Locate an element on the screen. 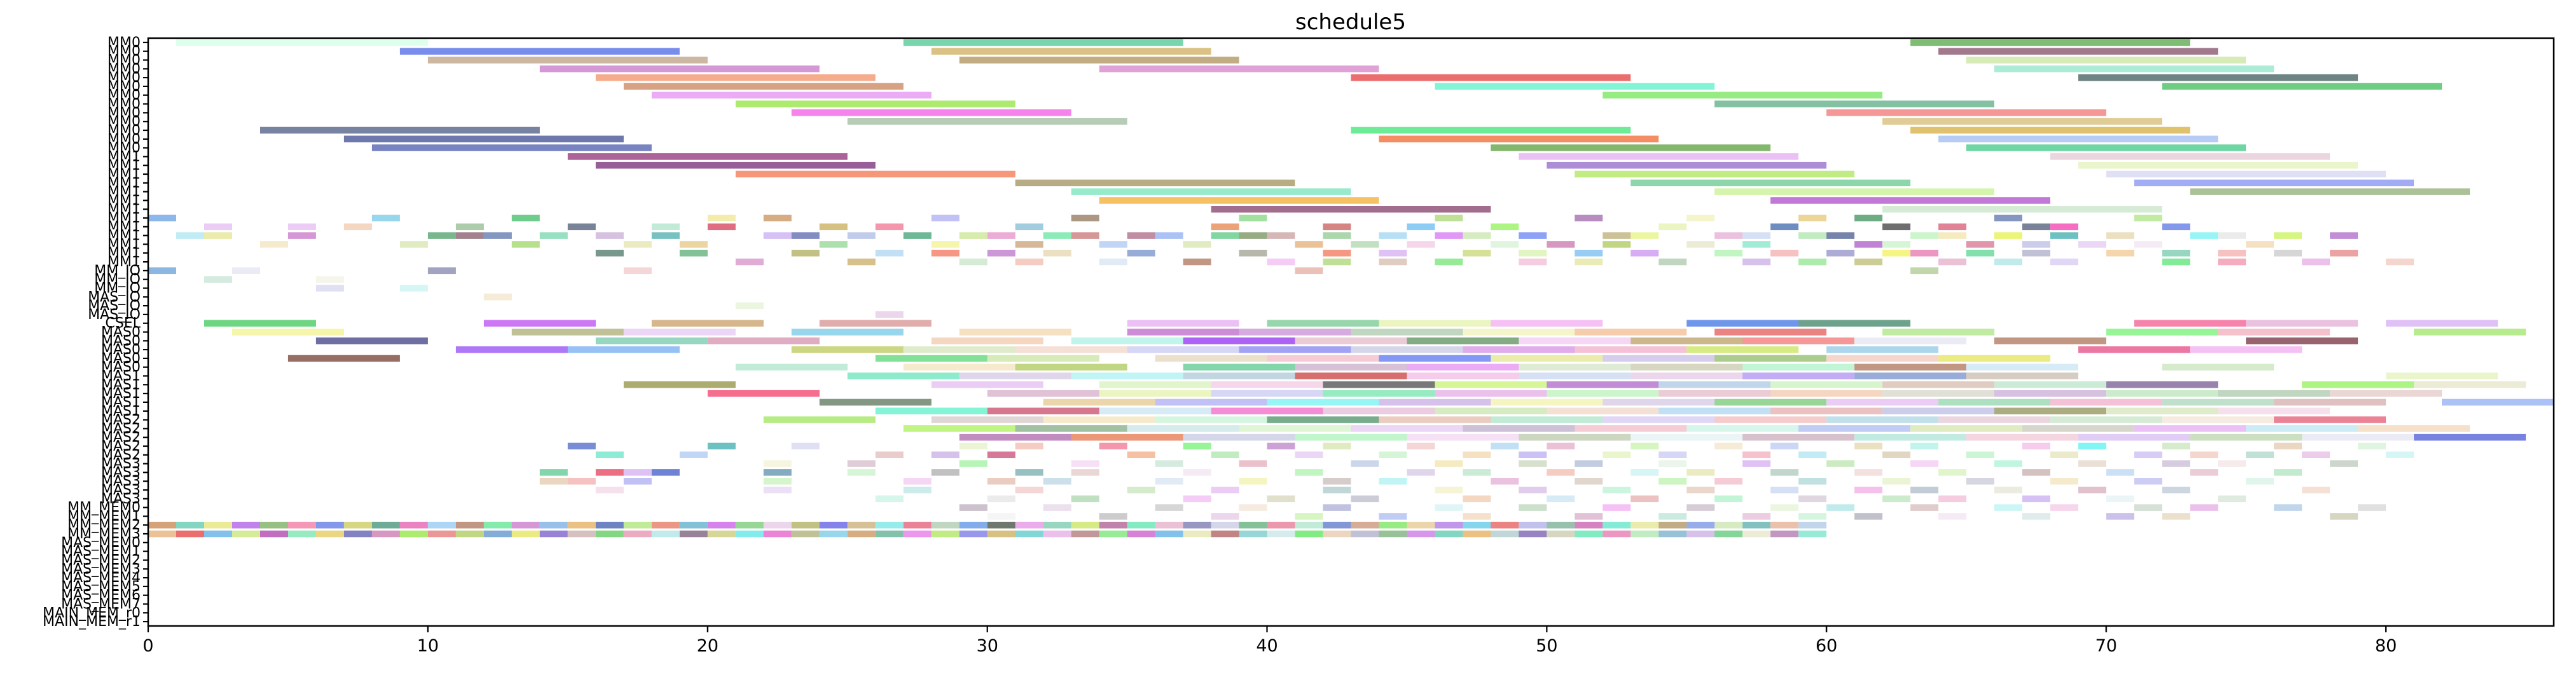  y-tick-label: MAS_IO is located at coordinates (114, 306).